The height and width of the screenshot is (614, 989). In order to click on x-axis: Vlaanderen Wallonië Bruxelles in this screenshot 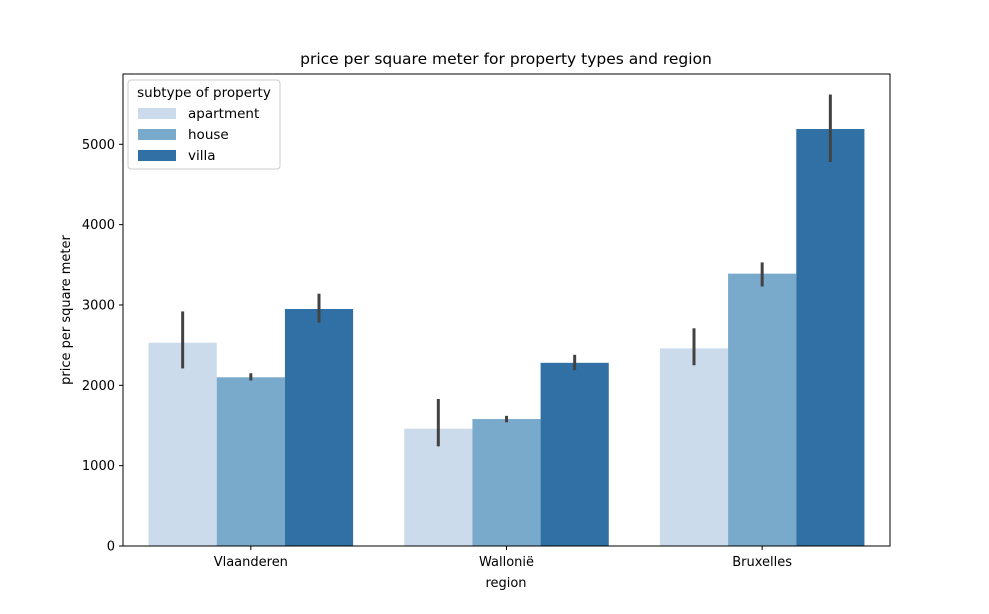, I will do `click(503, 558)`.